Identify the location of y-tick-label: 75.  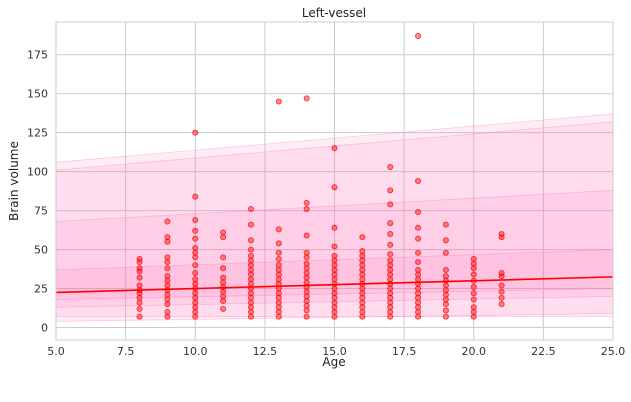
(41, 211).